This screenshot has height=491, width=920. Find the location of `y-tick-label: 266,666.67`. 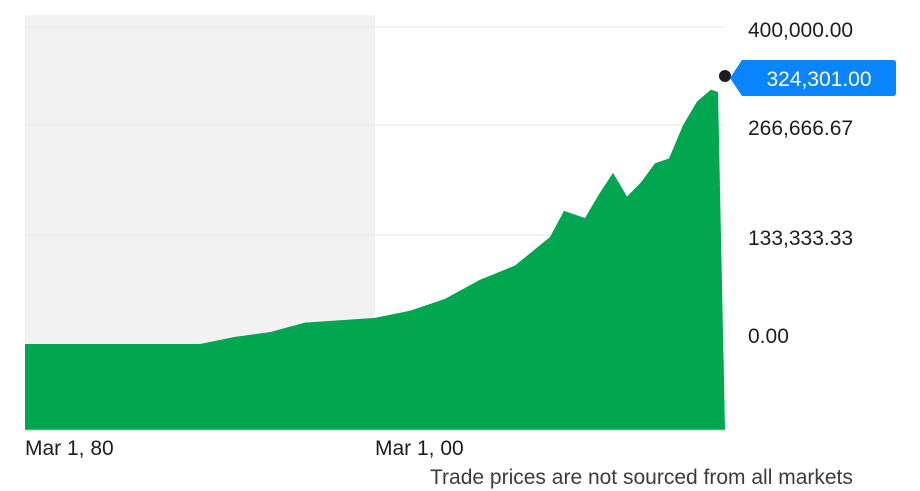

y-tick-label: 266,666.67 is located at coordinates (800, 128).